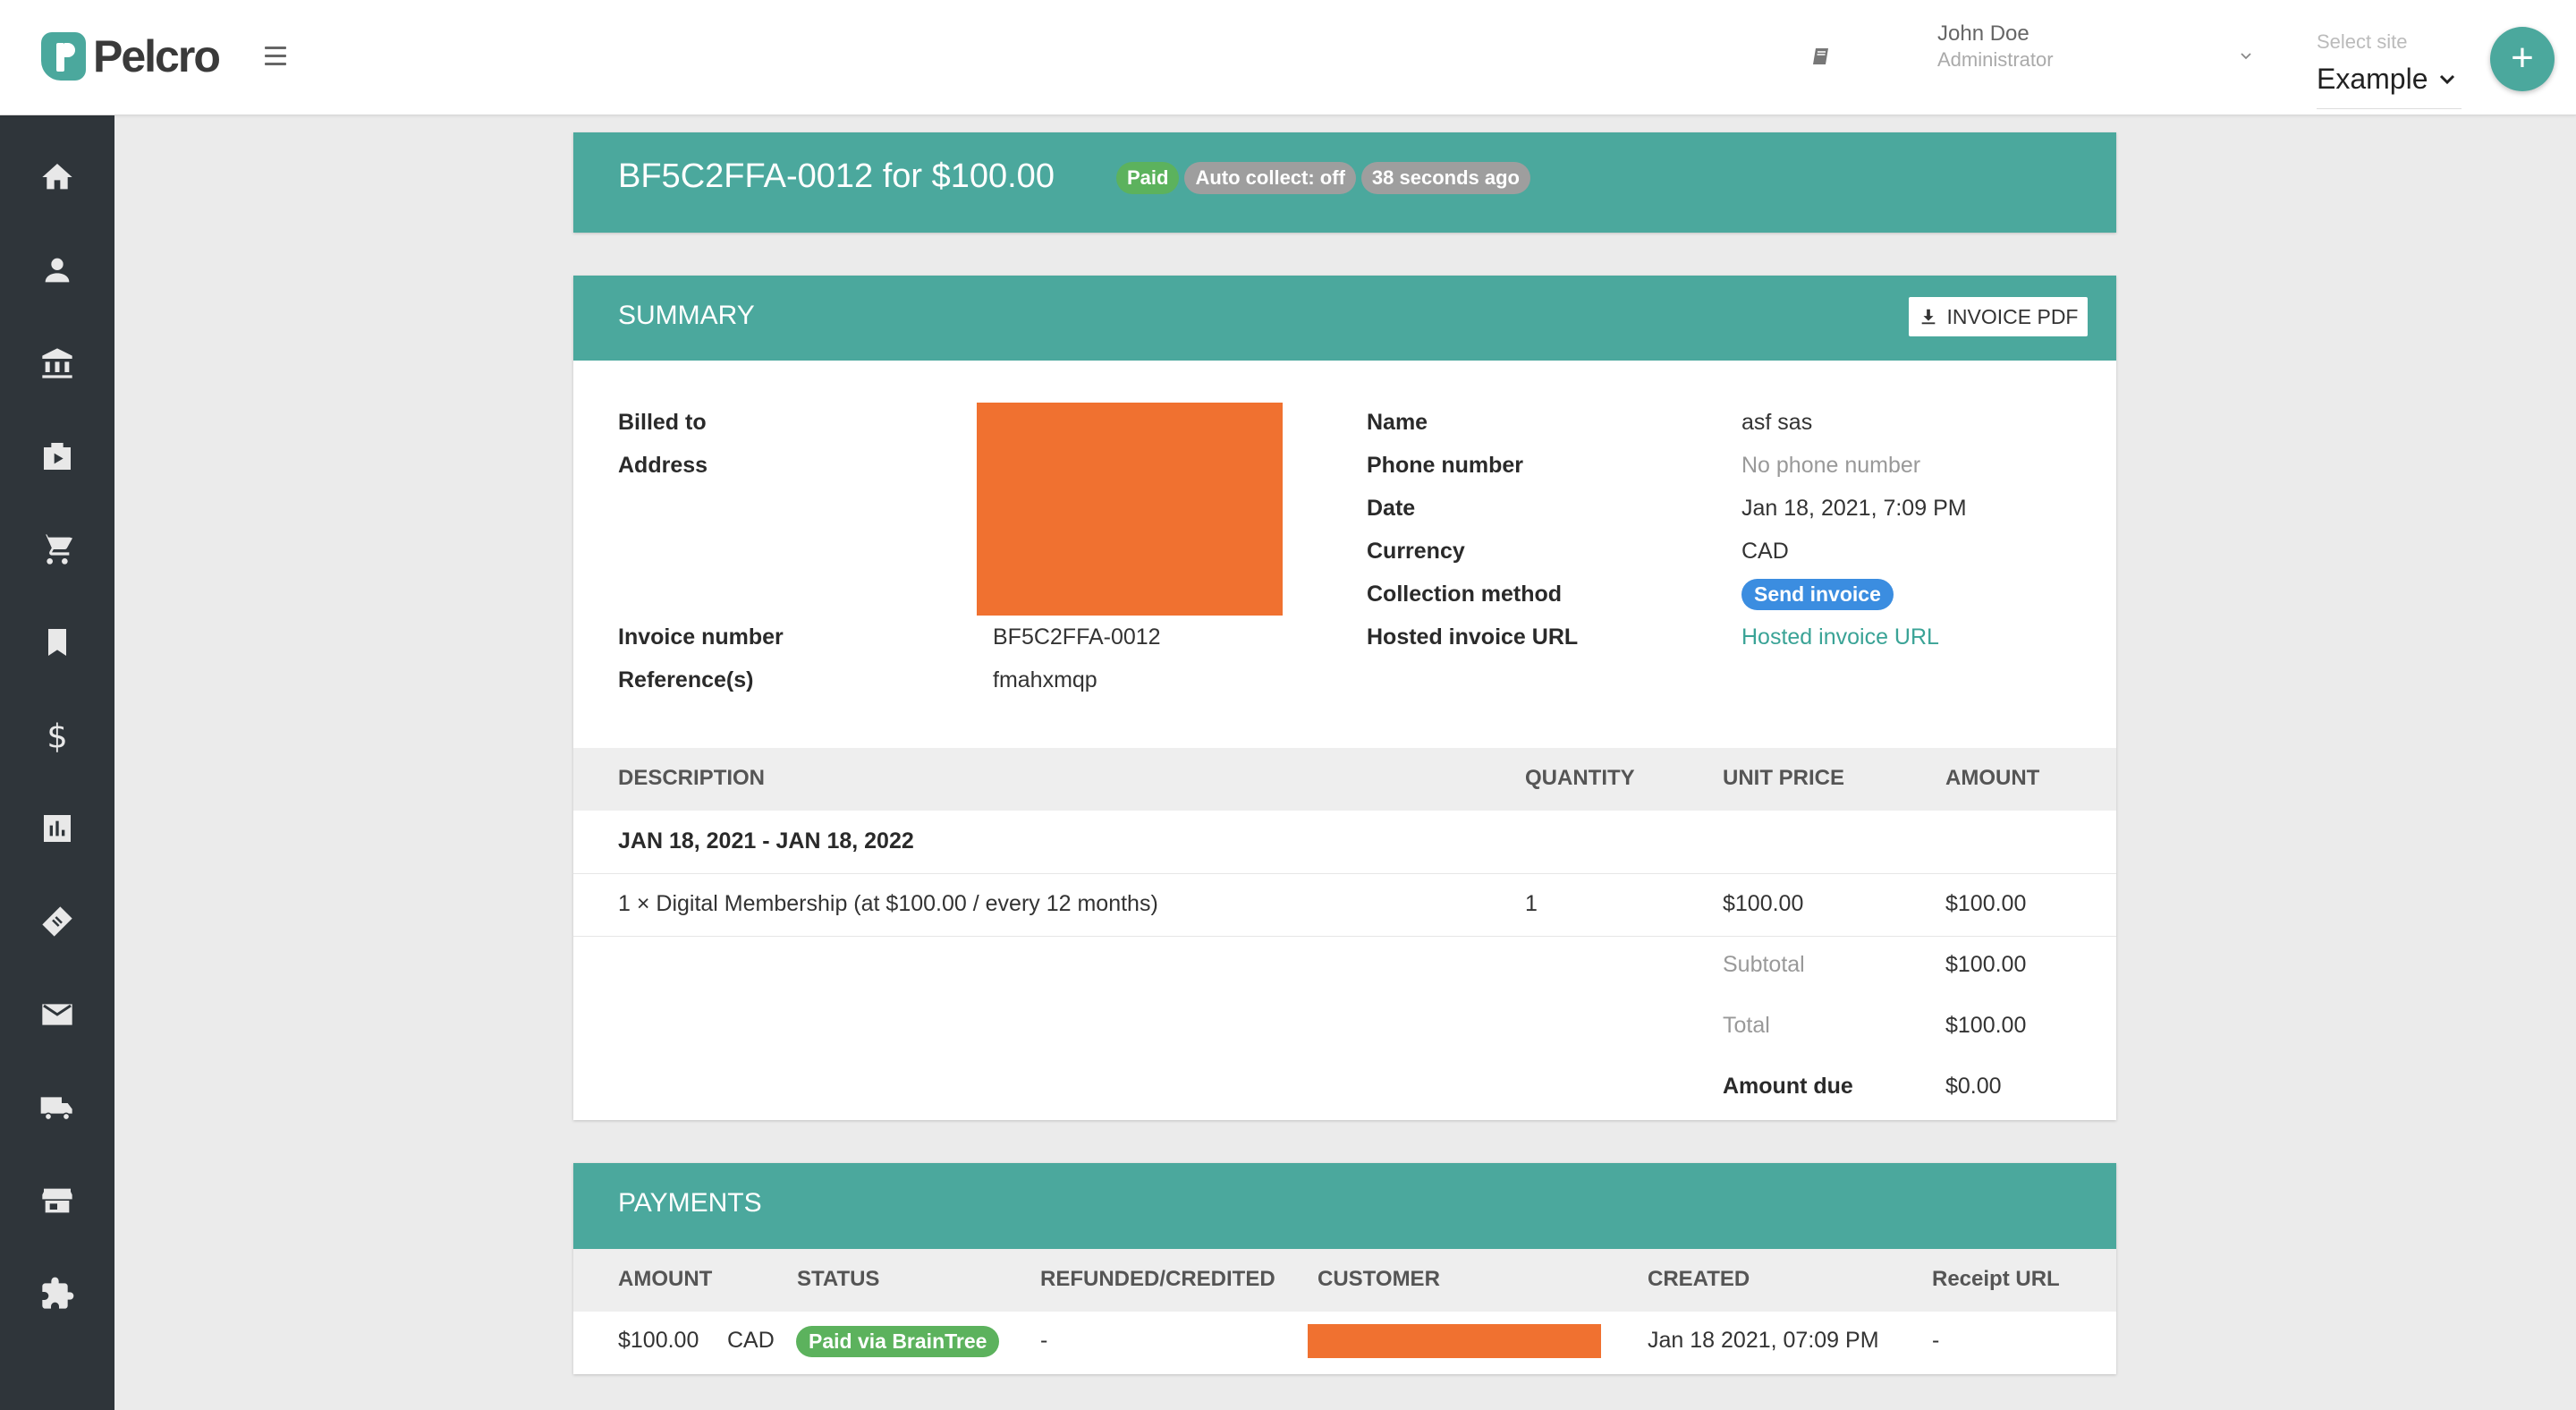 The height and width of the screenshot is (1410, 2576). Describe the element at coordinates (686, 680) in the screenshot. I see `references-label: Reference(s)` at that location.